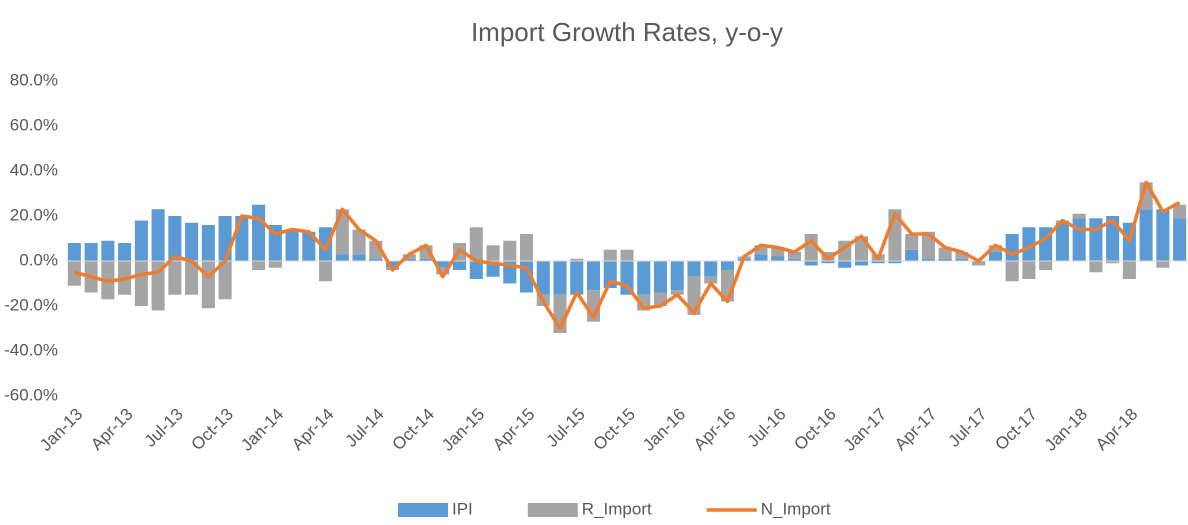 Image resolution: width=1188 pixels, height=525 pixels. What do you see at coordinates (262, 430) in the screenshot?
I see `x-tick-label: Jan-14` at bounding box center [262, 430].